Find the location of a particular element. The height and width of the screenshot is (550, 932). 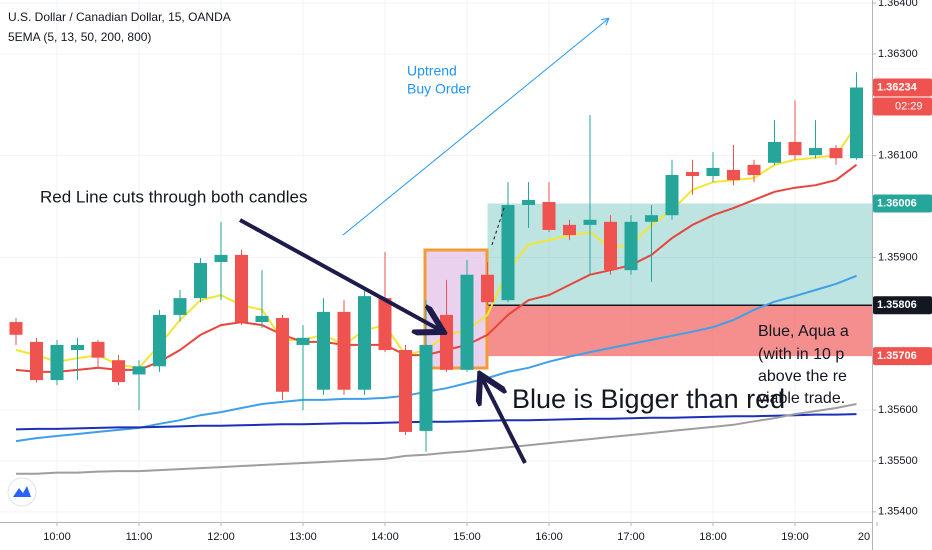

stop-badge is located at coordinates (902, 356).